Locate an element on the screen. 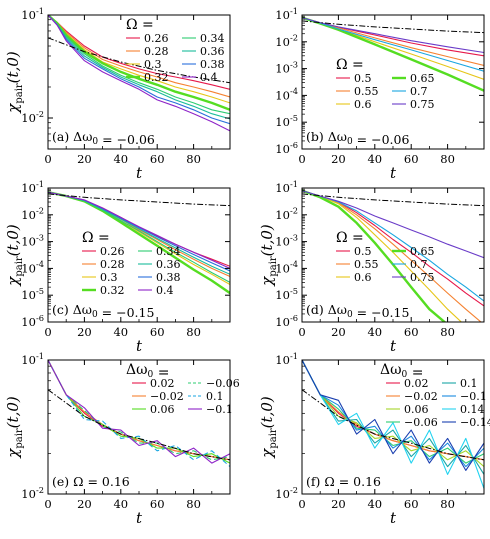 The image size is (490, 539). series-line-0.14 is located at coordinates (393, 424).